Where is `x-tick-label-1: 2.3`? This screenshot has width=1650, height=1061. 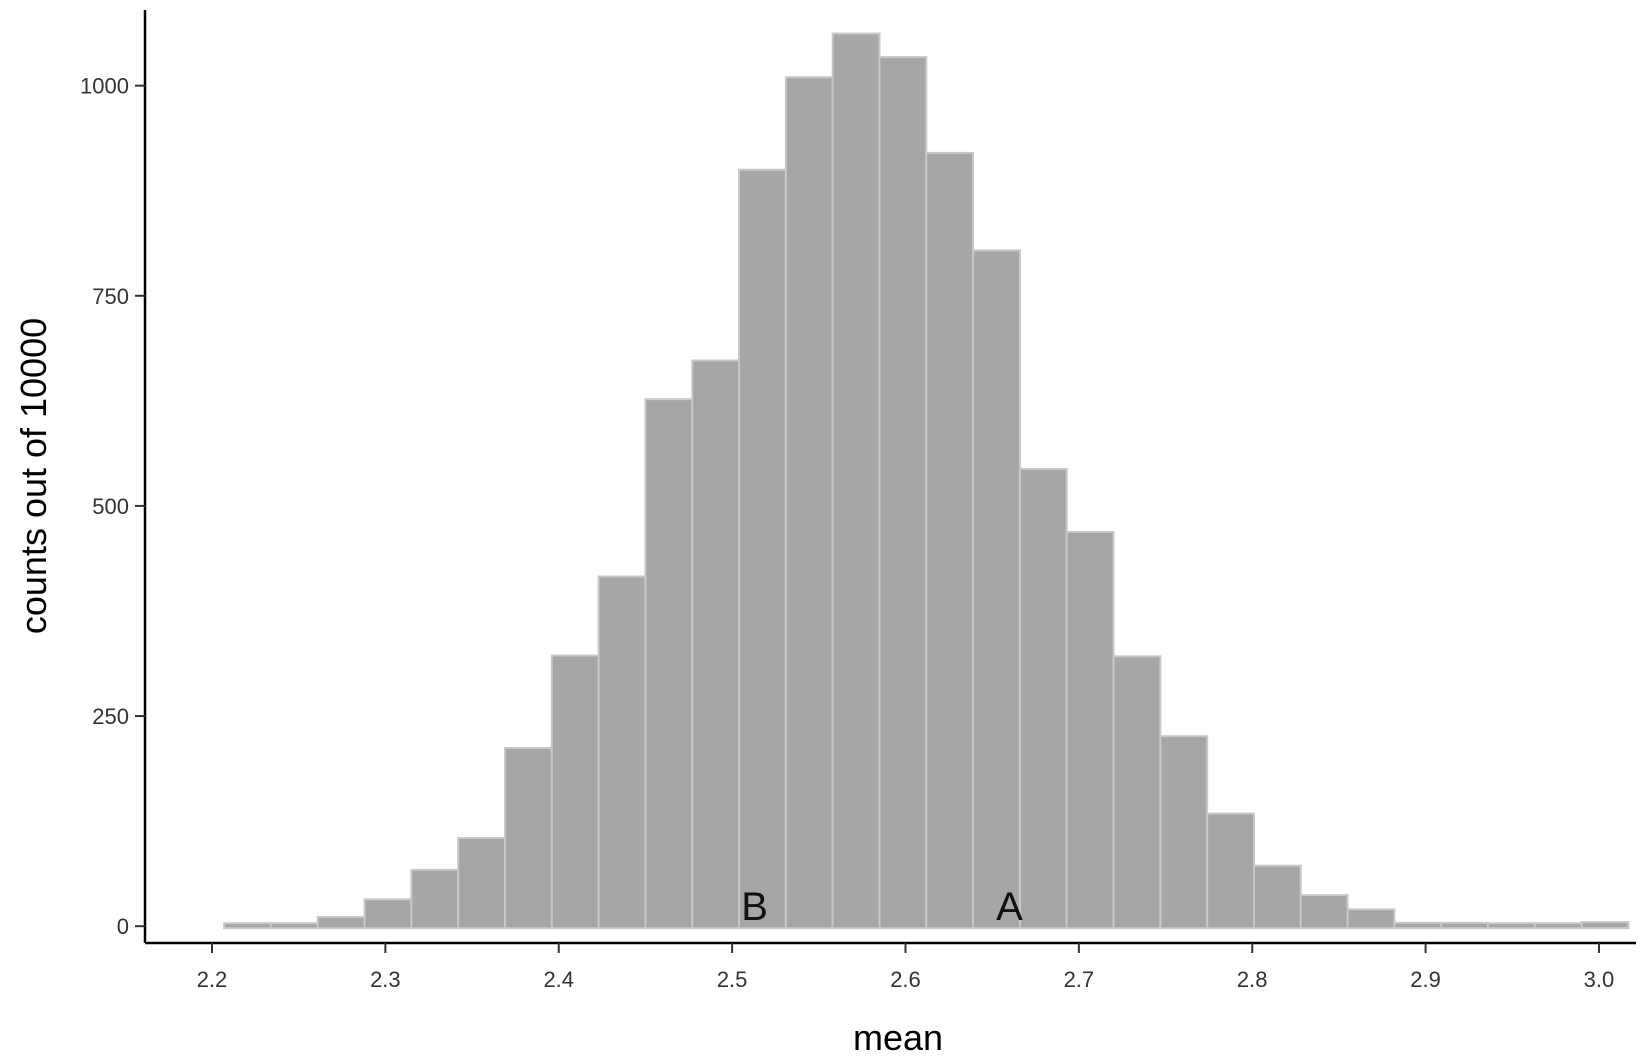
x-tick-label-1: 2.3 is located at coordinates (385, 979).